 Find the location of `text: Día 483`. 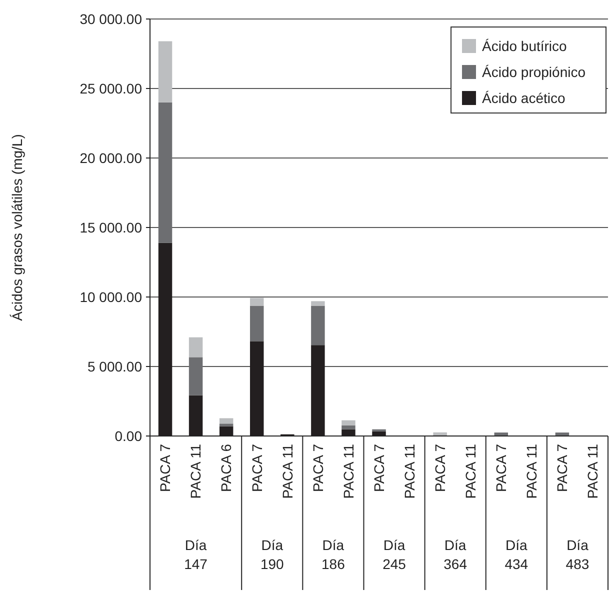

text: Día 483 is located at coordinates (578, 554).